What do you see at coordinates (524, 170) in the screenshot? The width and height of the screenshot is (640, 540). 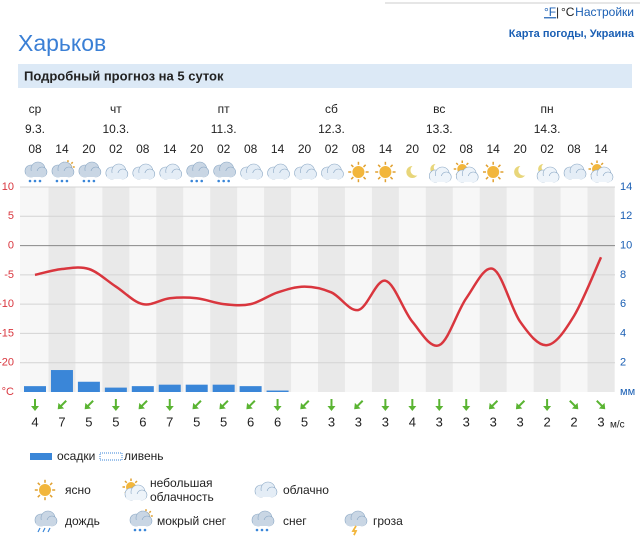 I see `moon-cut` at bounding box center [524, 170].